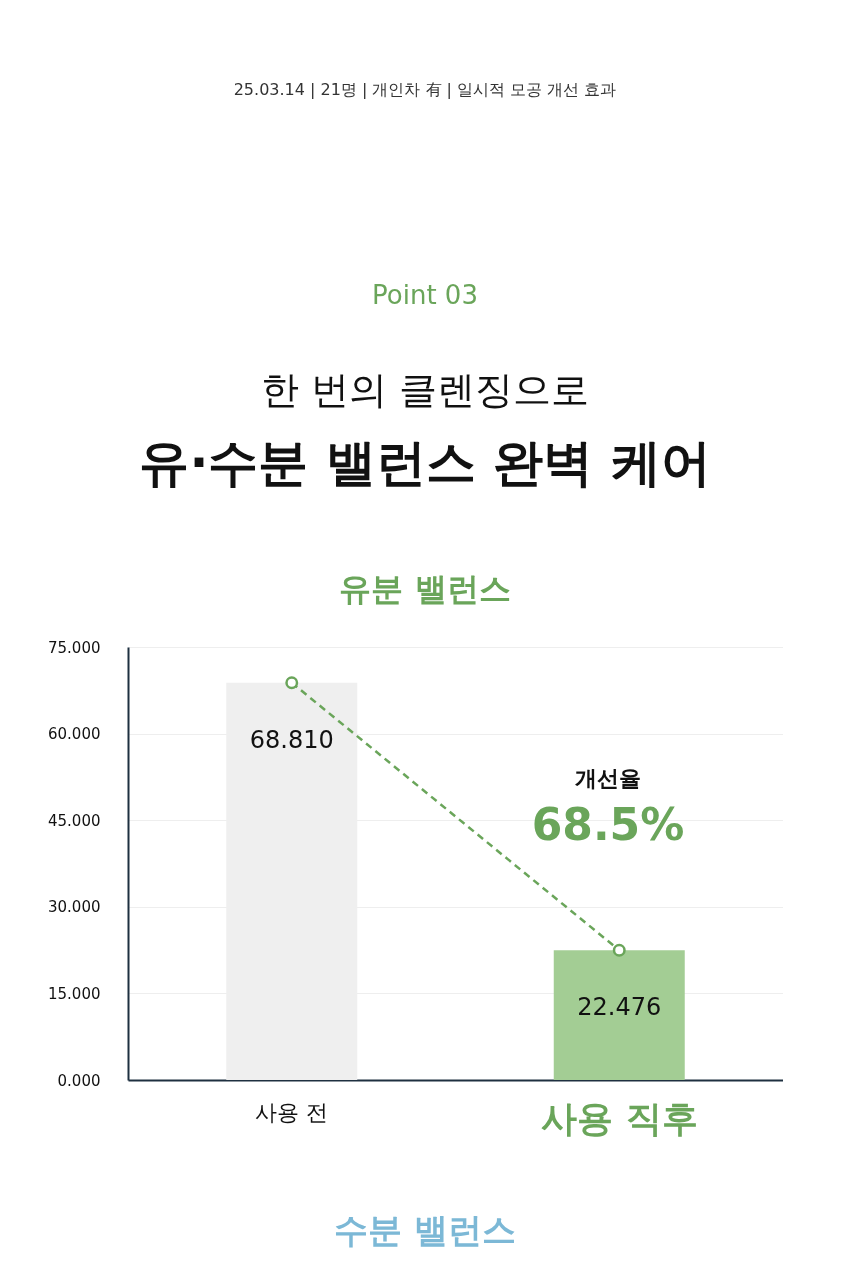  I want to click on data-label: 22.476, so click(619, 1007).